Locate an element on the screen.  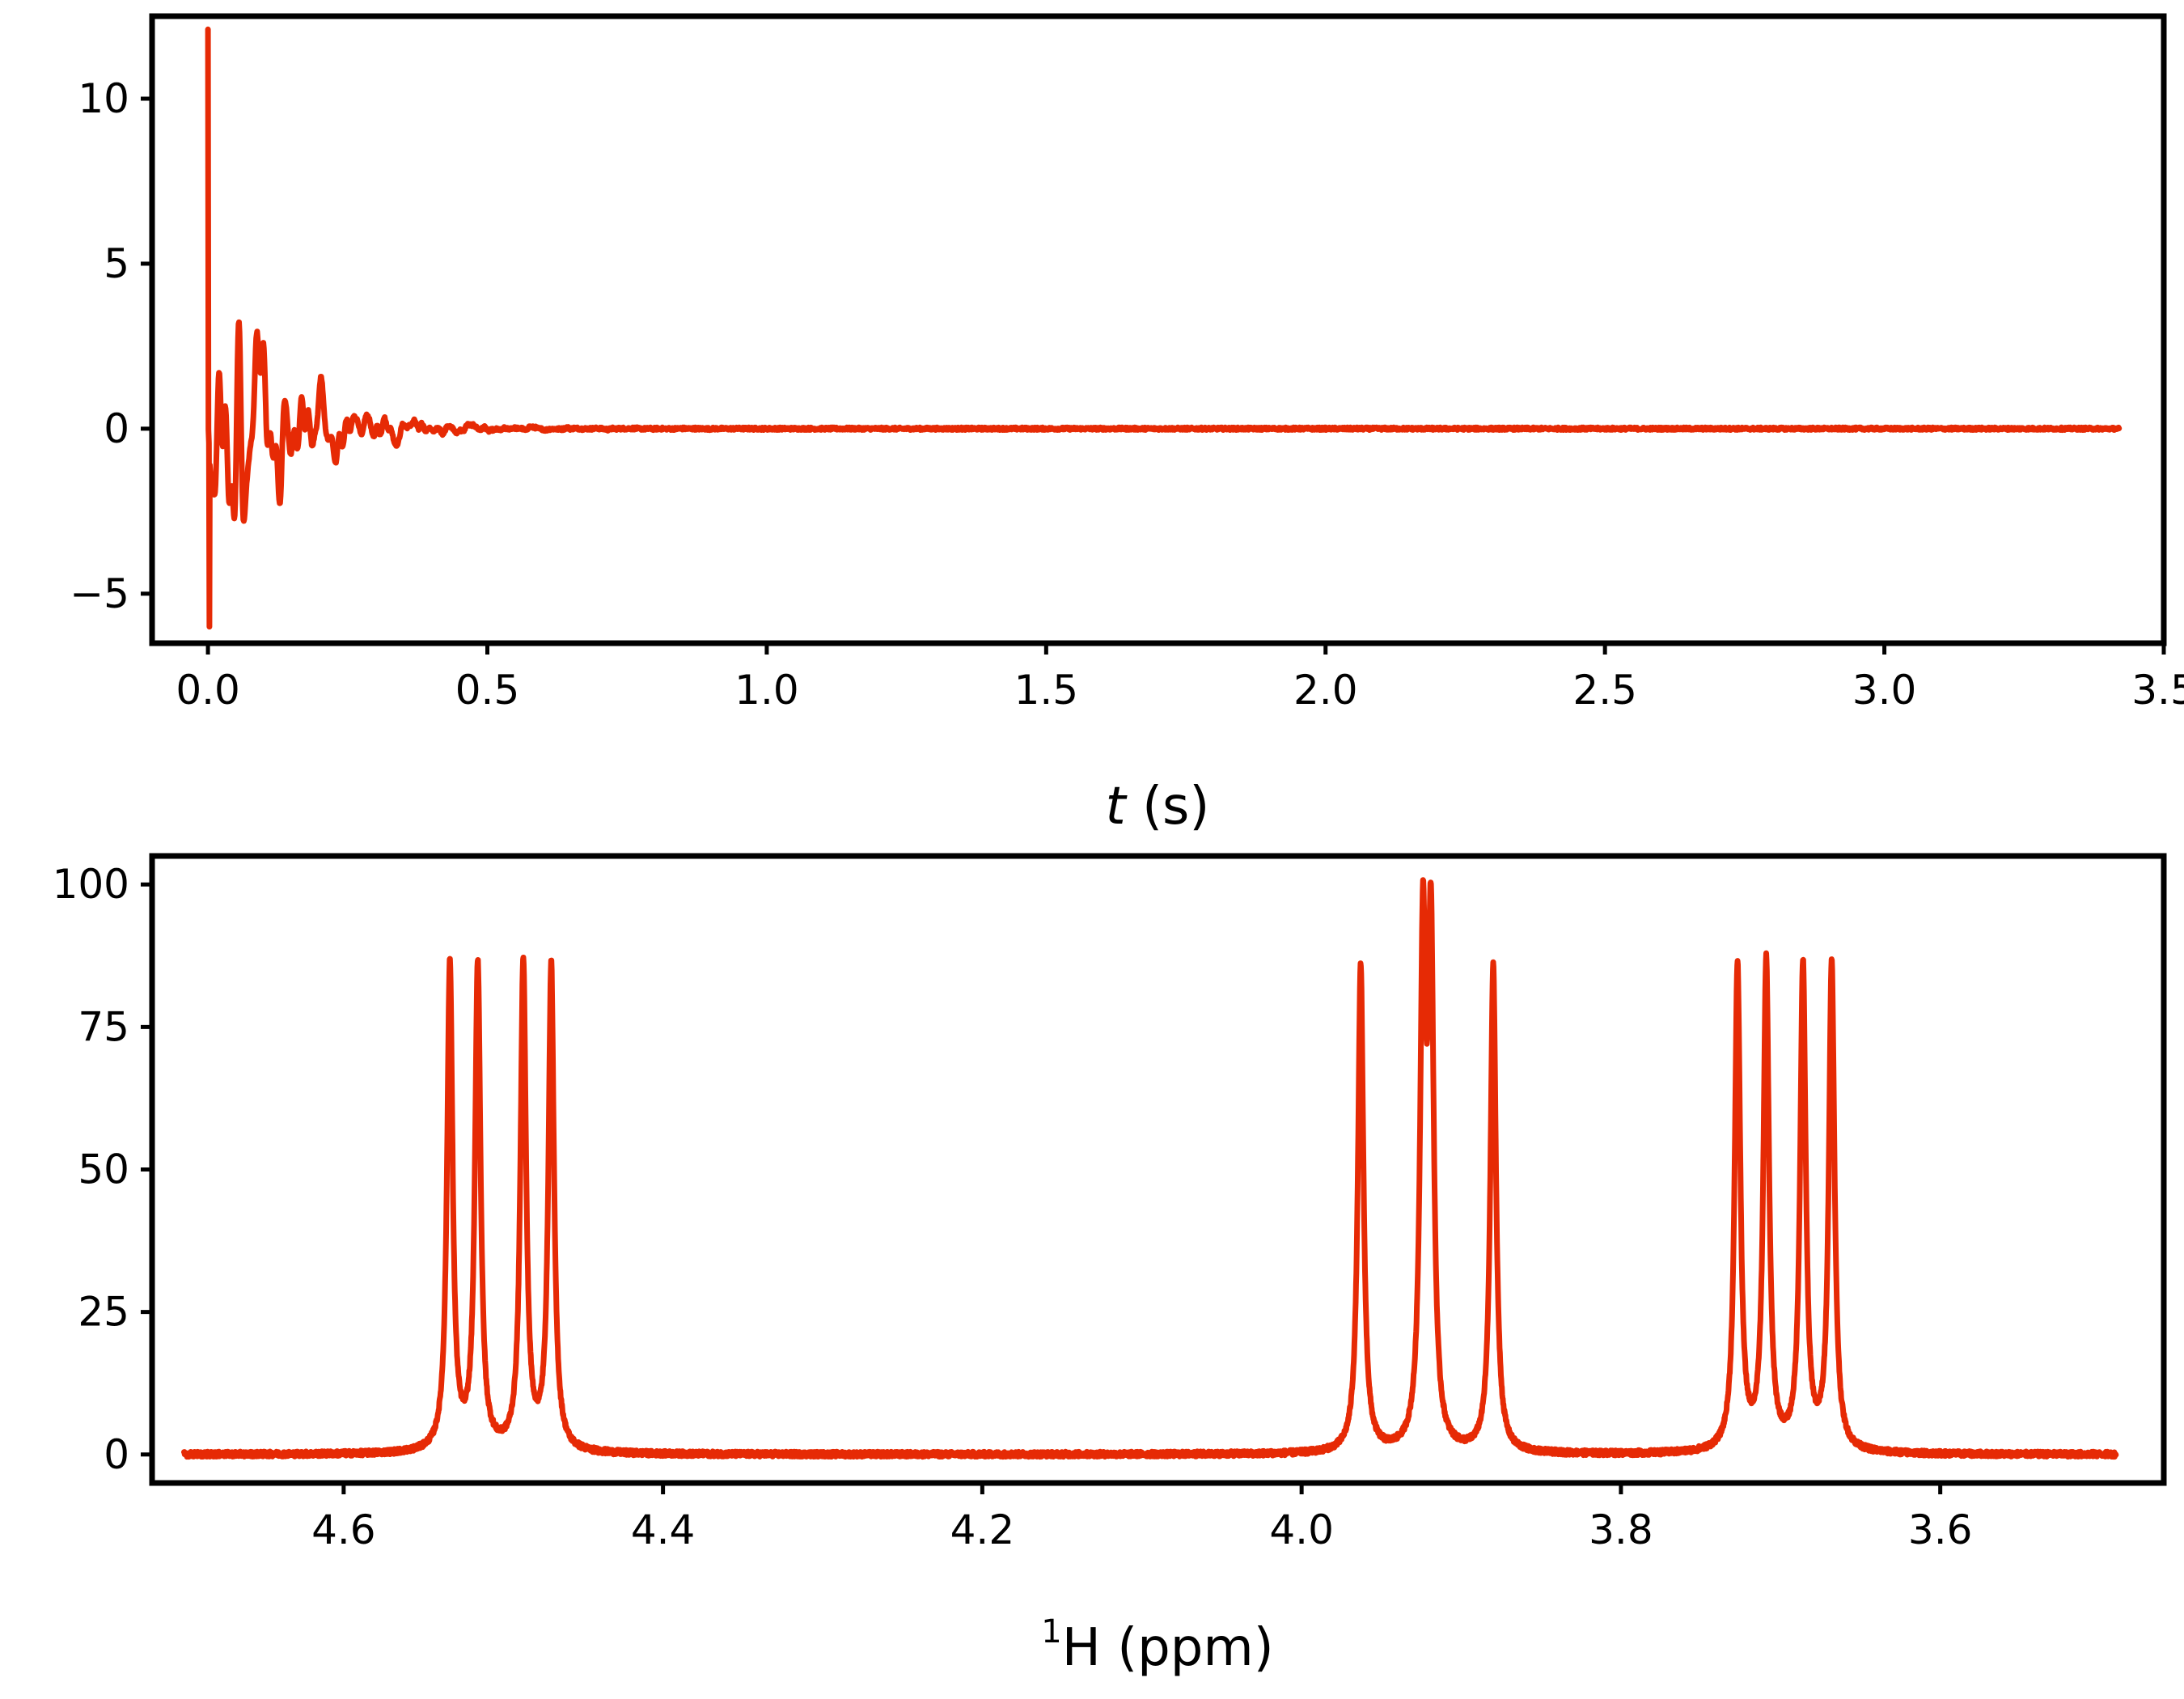
spectrum-x-tick-label: 4.2 is located at coordinates (982, 1529).